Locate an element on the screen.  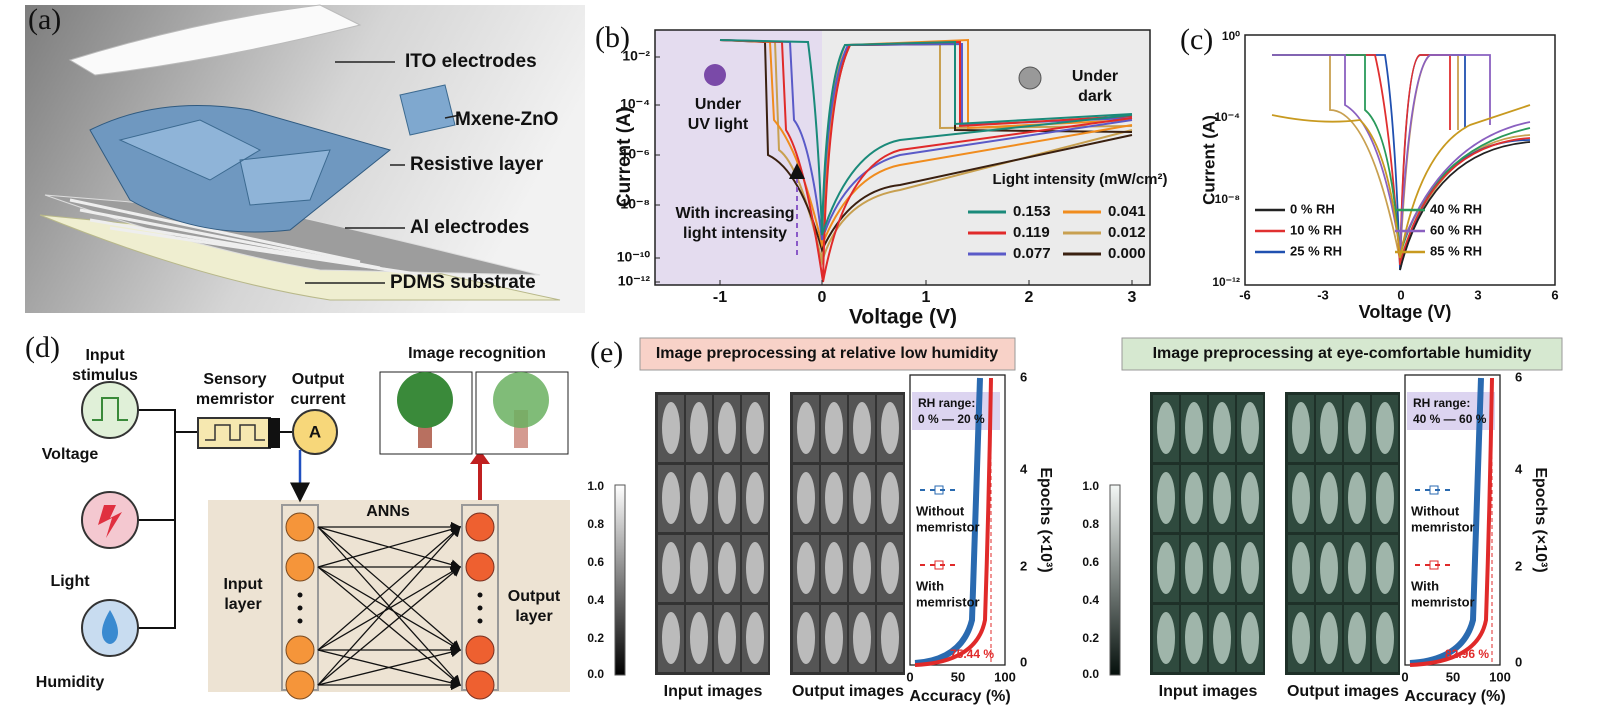
ann-area is located at coordinates (389, 596).